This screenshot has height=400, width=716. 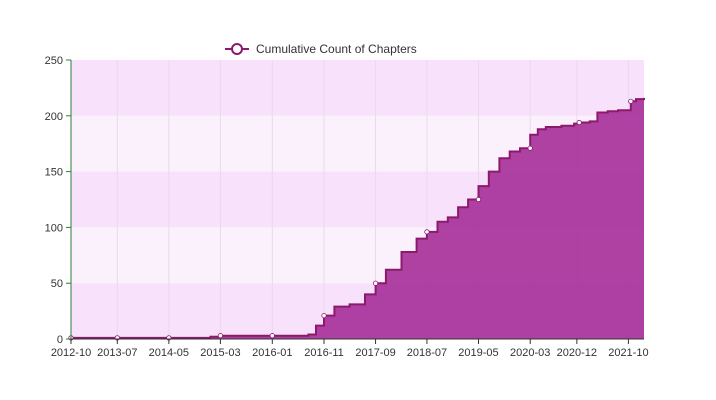 I want to click on x-tick-label: 2020-12, so click(x=577, y=353).